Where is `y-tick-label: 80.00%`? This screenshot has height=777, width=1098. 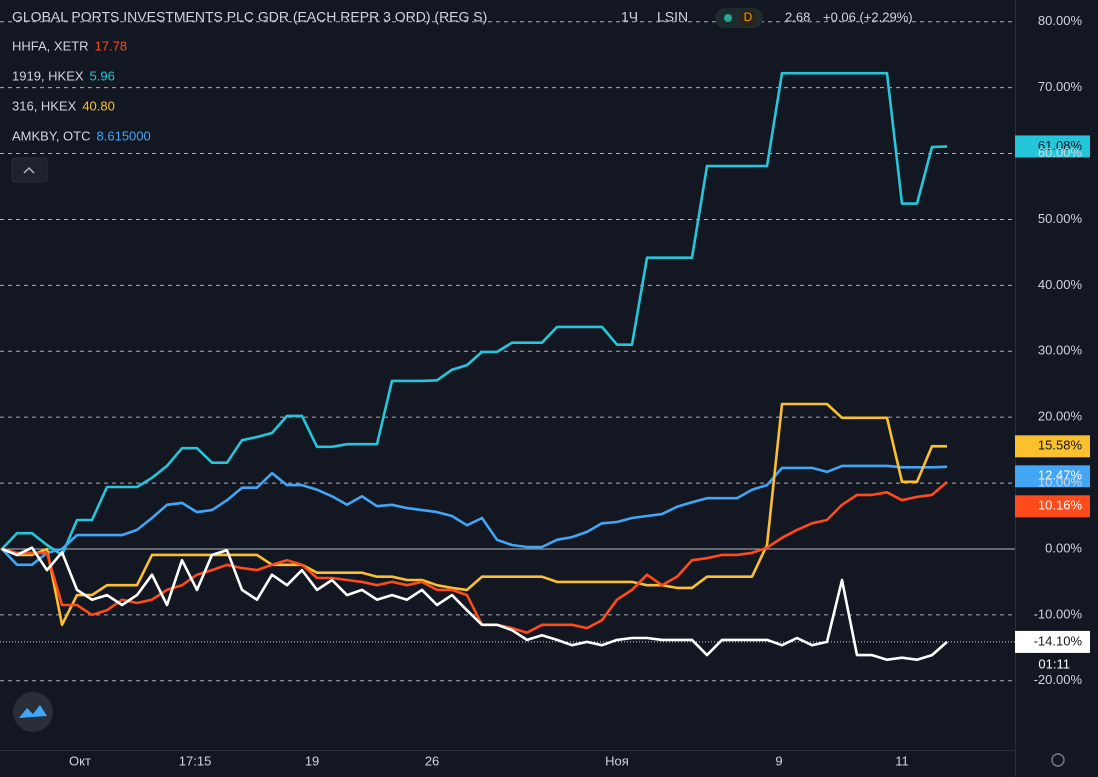 y-tick-label: 80.00% is located at coordinates (1060, 20).